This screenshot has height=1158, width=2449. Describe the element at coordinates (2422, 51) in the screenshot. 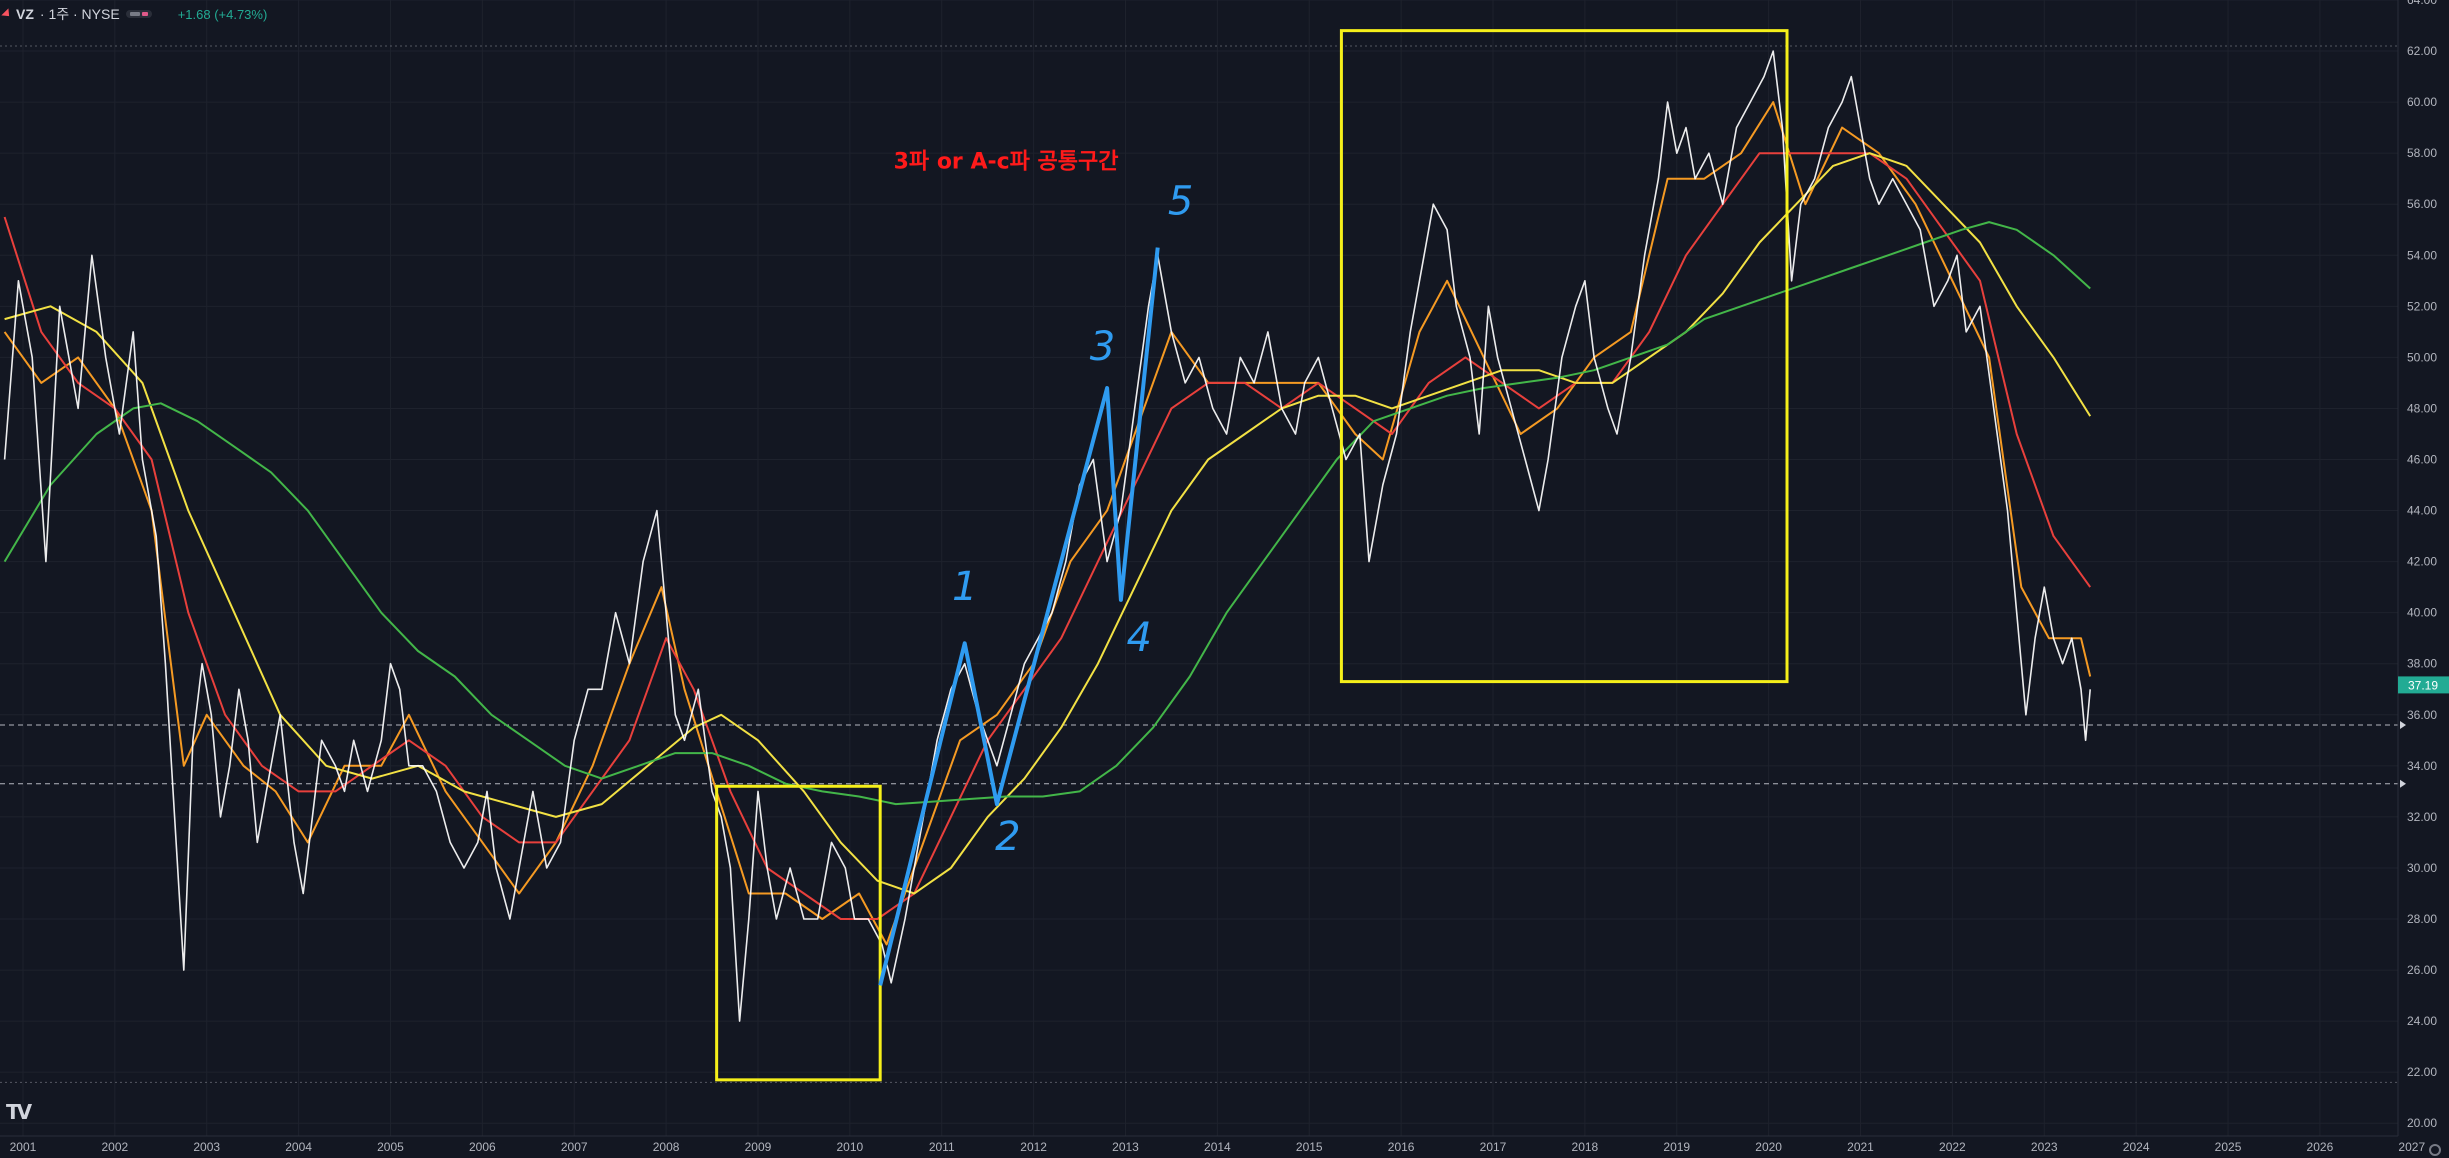

I see `y-tick-label: 62.00` at that location.